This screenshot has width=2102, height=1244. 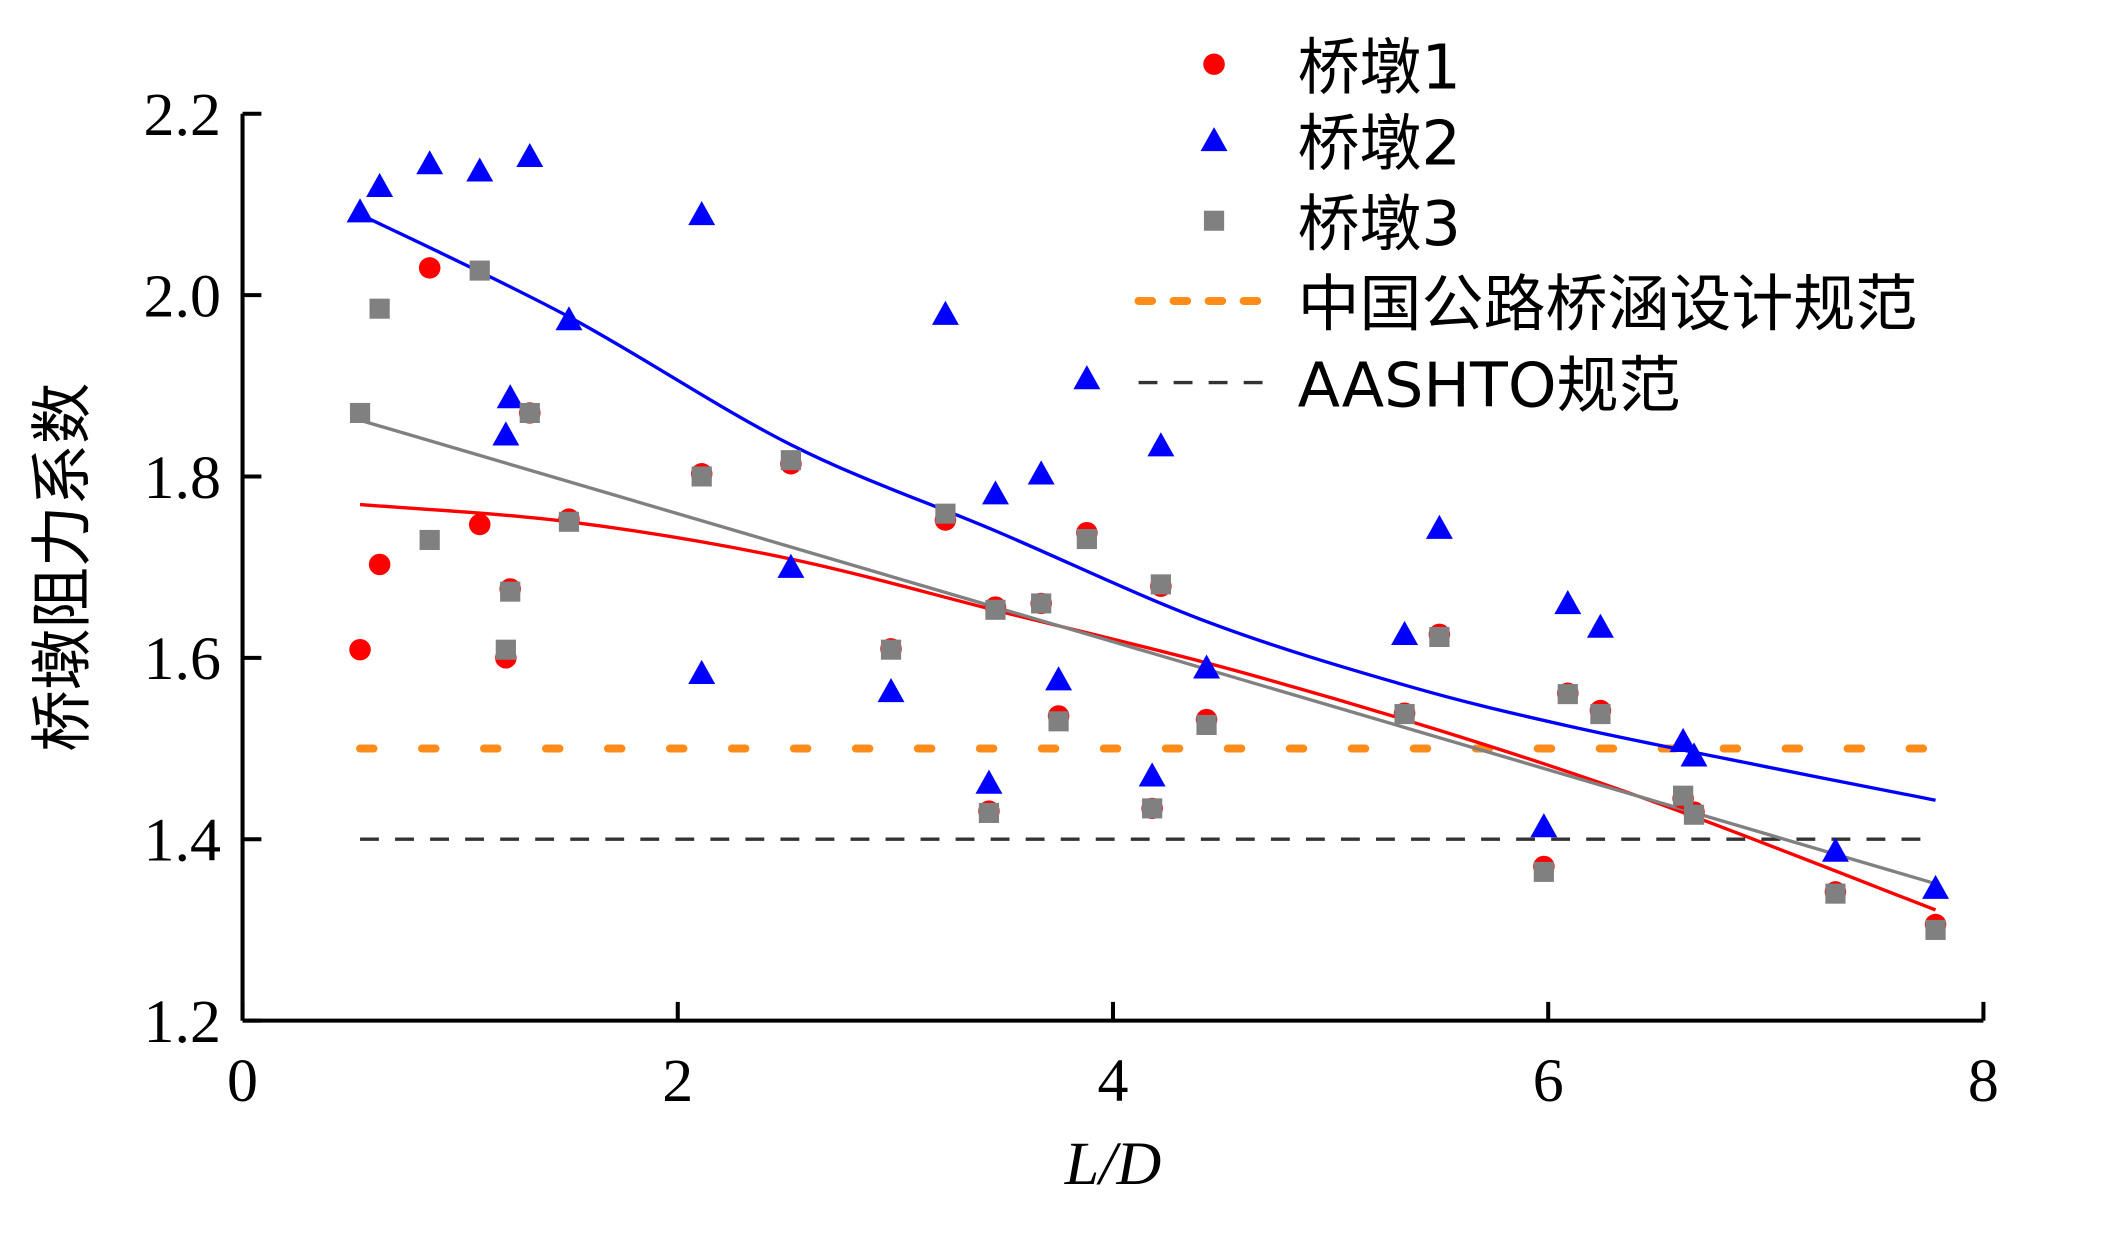 What do you see at coordinates (242, 1081) in the screenshot?
I see `x-tick-label: 0` at bounding box center [242, 1081].